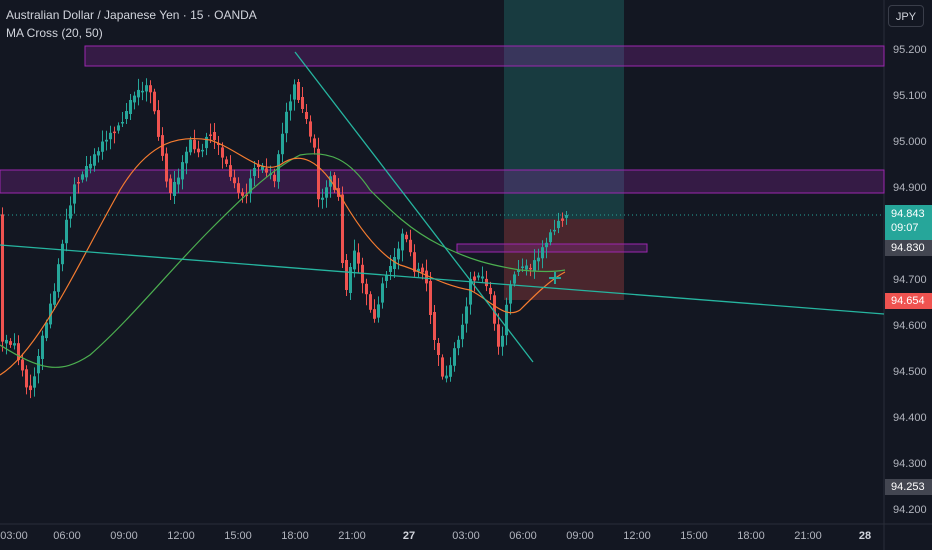 The image size is (932, 550). What do you see at coordinates (484, 56) in the screenshot?
I see `resistance-zone-upper` at bounding box center [484, 56].